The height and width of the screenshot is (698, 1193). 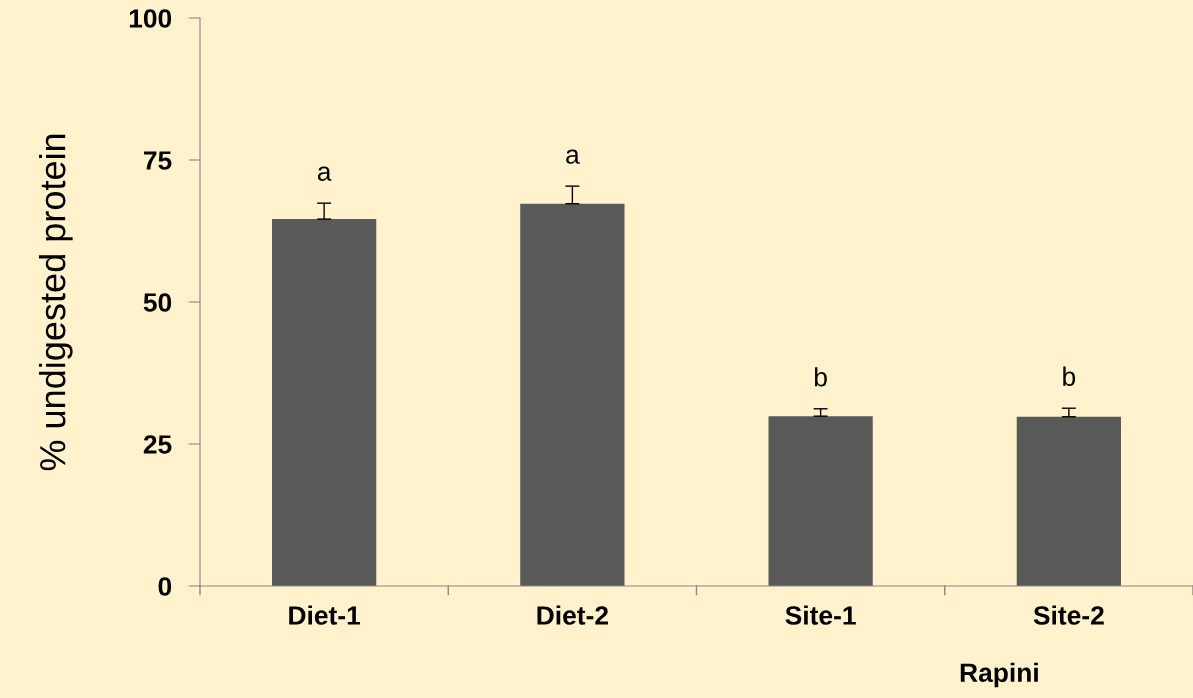 What do you see at coordinates (572, 615) in the screenshot?
I see `x-tick-label: Diet-2` at bounding box center [572, 615].